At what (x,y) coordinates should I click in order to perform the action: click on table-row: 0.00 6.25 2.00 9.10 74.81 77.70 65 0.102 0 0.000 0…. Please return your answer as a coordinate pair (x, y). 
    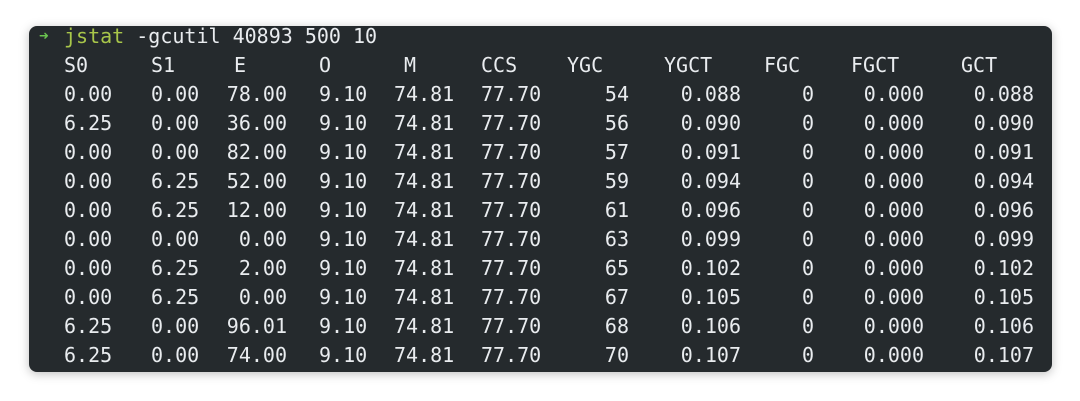
    Looking at the image, I should click on (540, 272).